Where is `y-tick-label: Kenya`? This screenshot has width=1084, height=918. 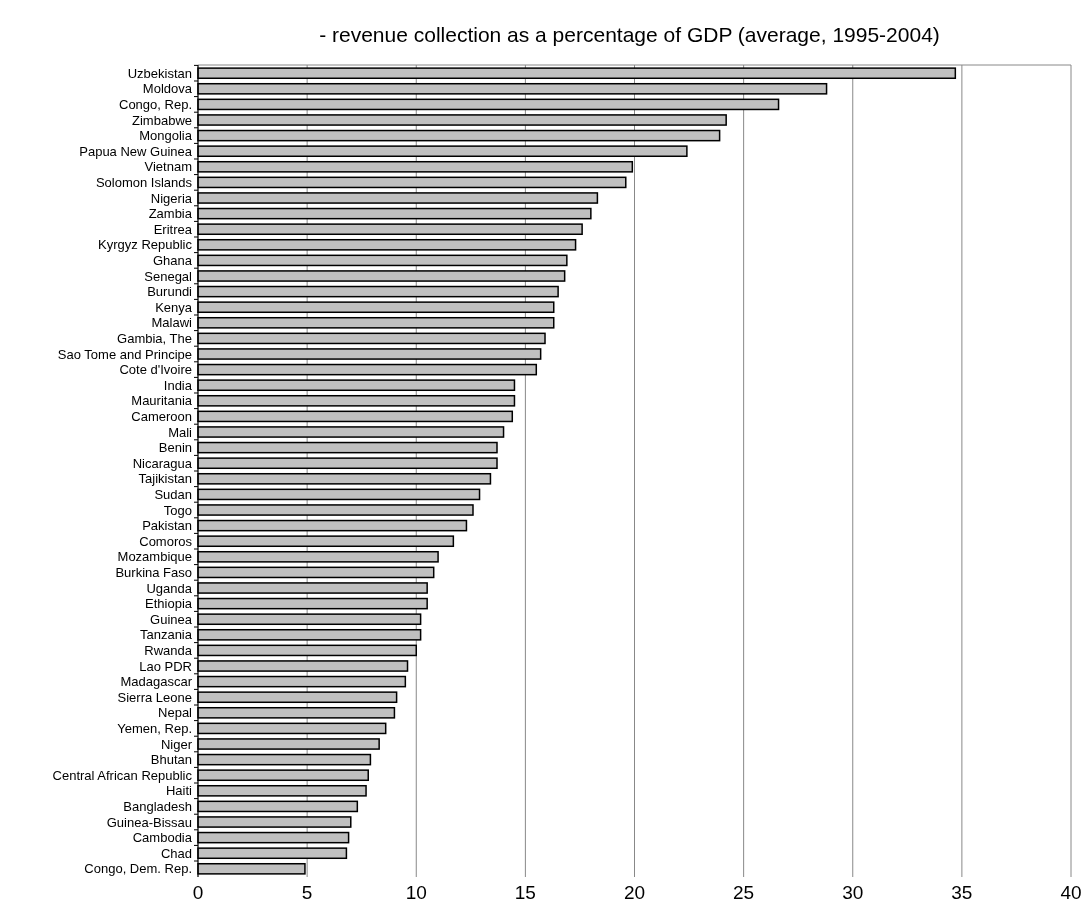 y-tick-label: Kenya is located at coordinates (174, 307).